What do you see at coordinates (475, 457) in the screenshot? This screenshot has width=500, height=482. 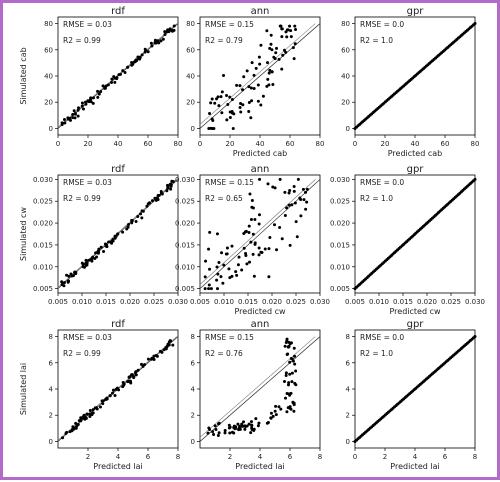 I see `x-tick-label: 8` at bounding box center [475, 457].